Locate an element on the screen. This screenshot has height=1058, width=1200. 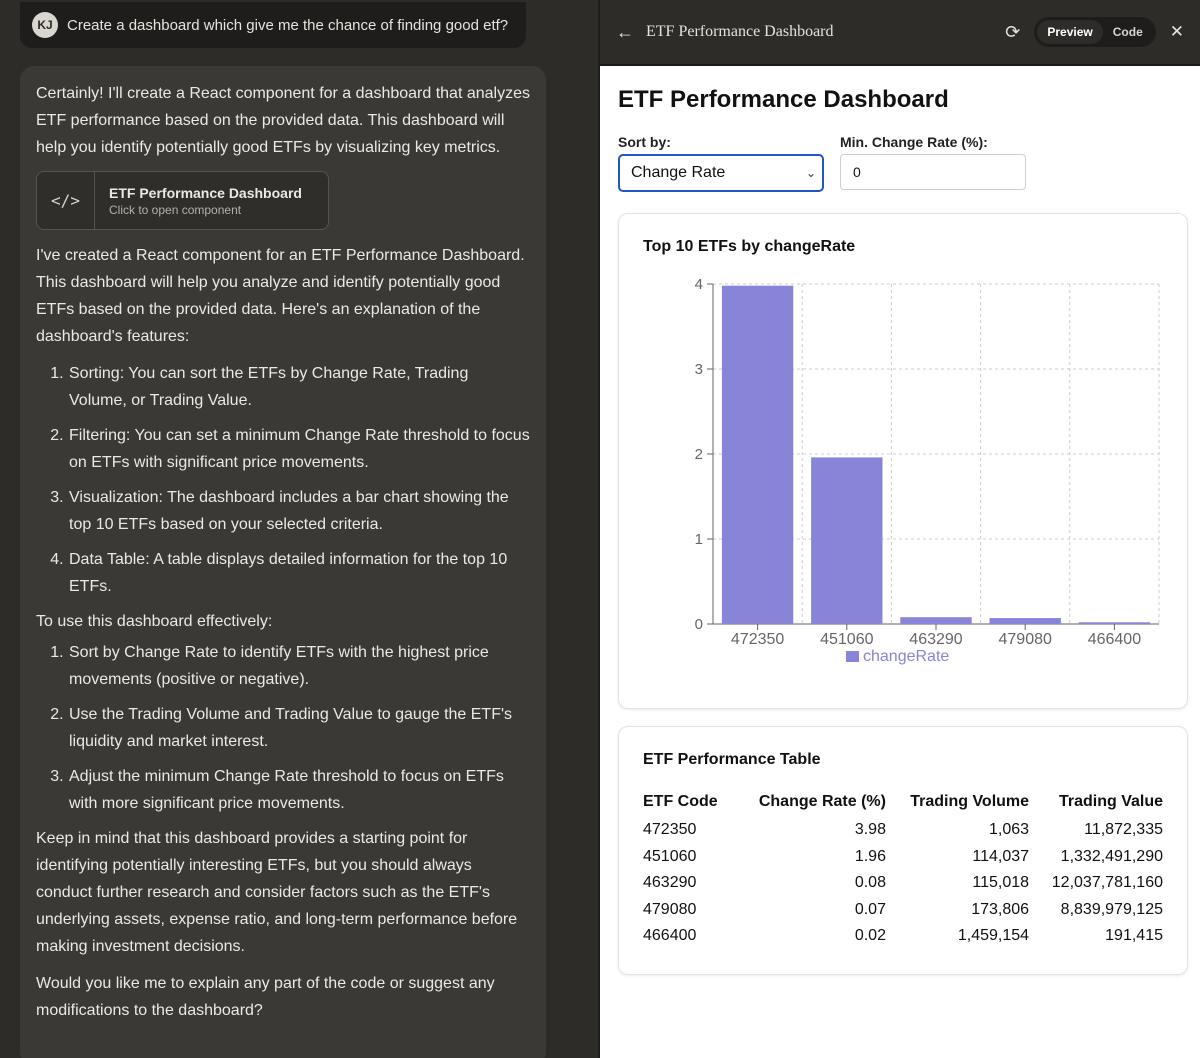
x-tick-label: 451060 is located at coordinates (846, 639).